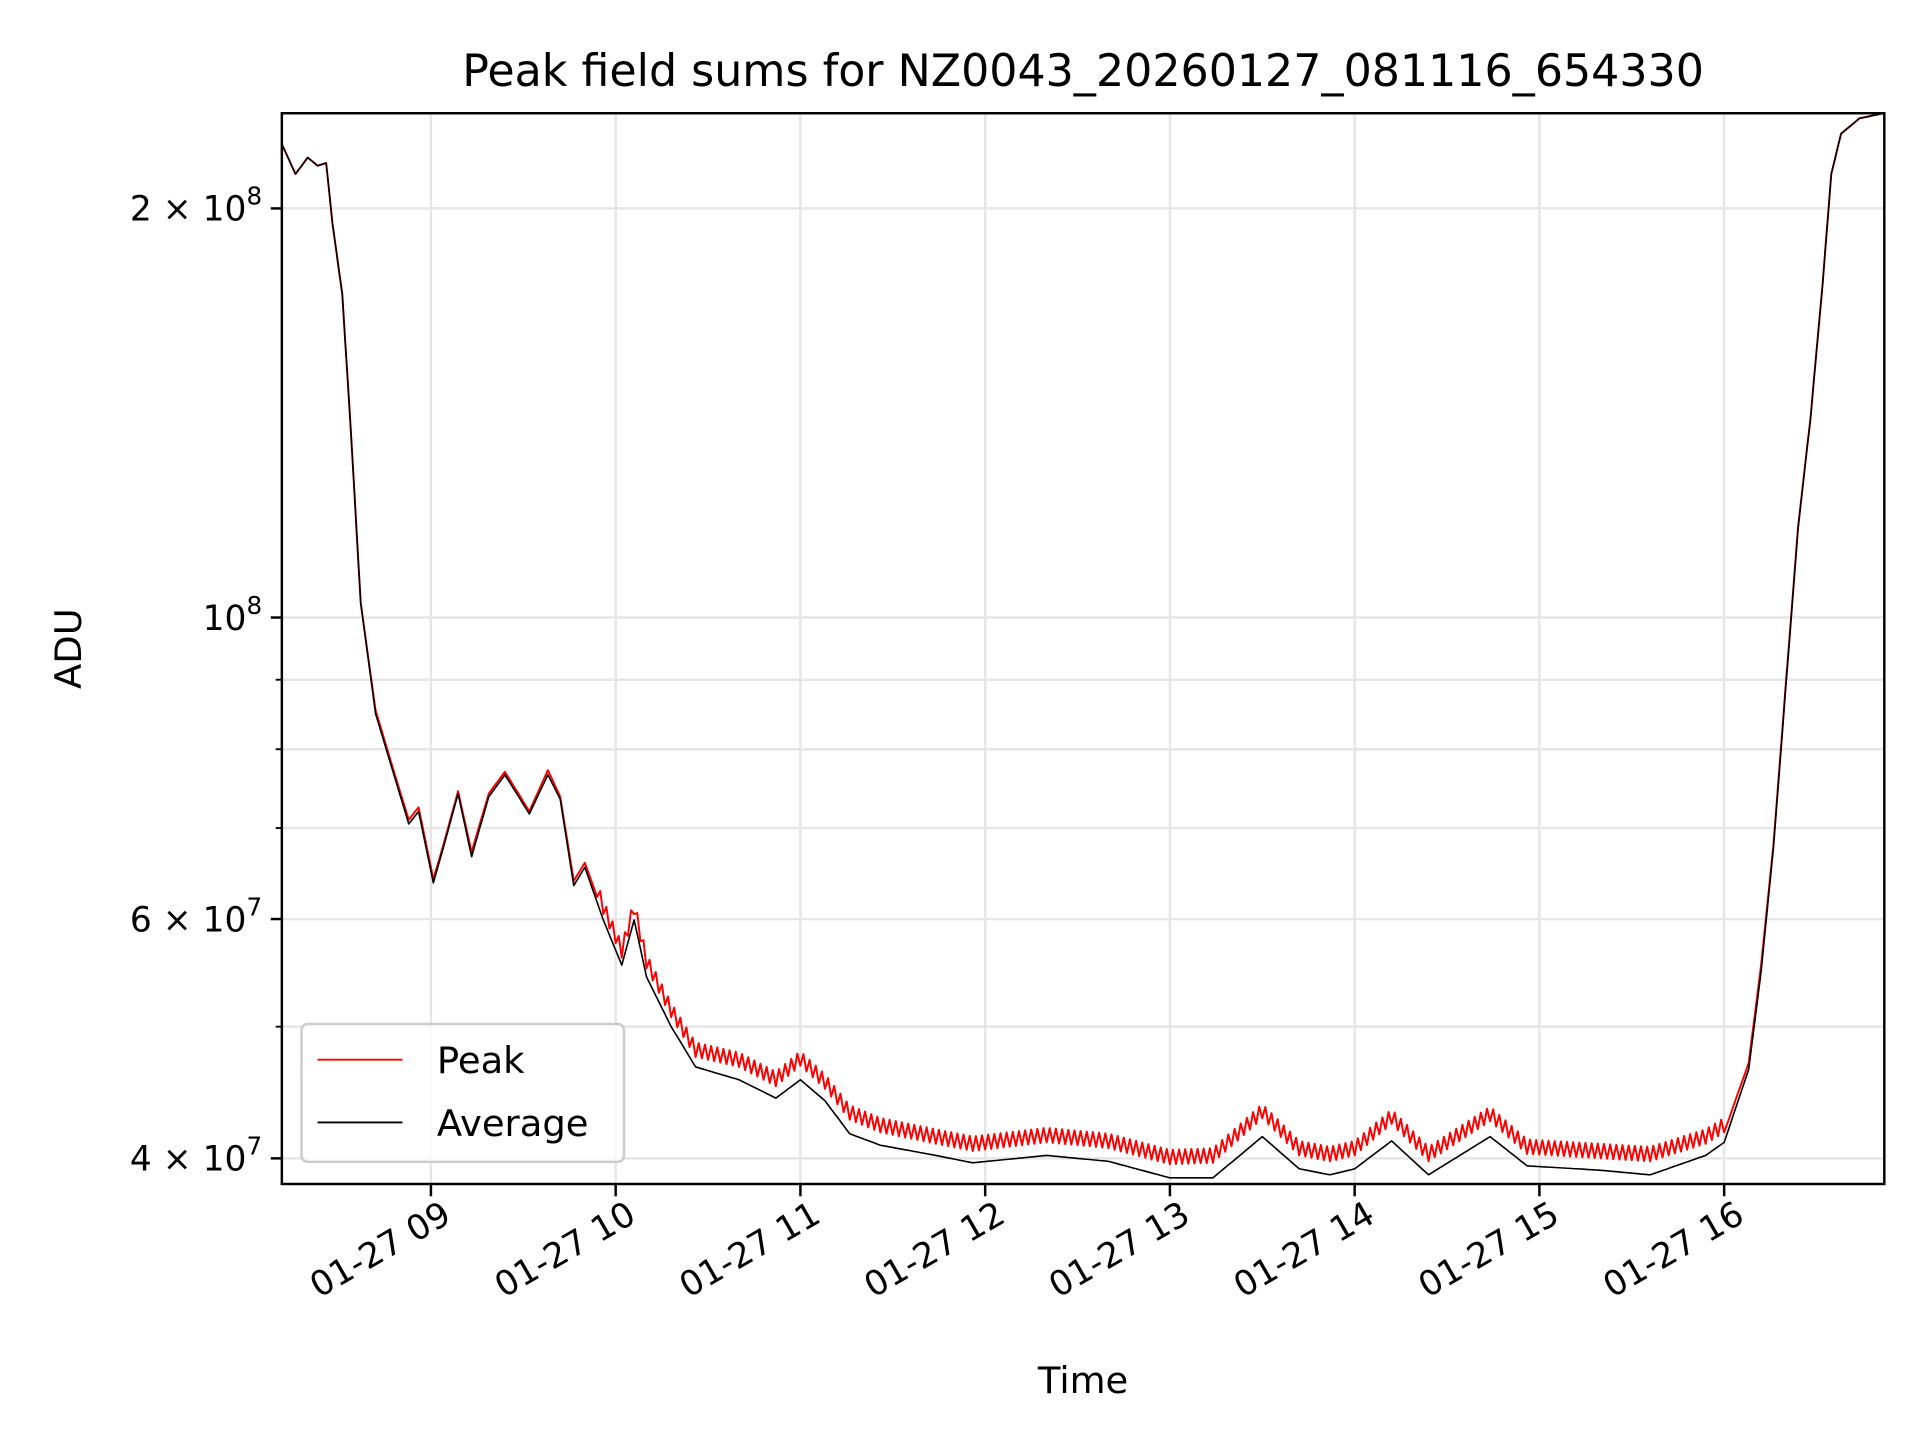 The width and height of the screenshot is (1920, 1440). I want to click on y-tick-label: 6 × 107, so click(196, 916).